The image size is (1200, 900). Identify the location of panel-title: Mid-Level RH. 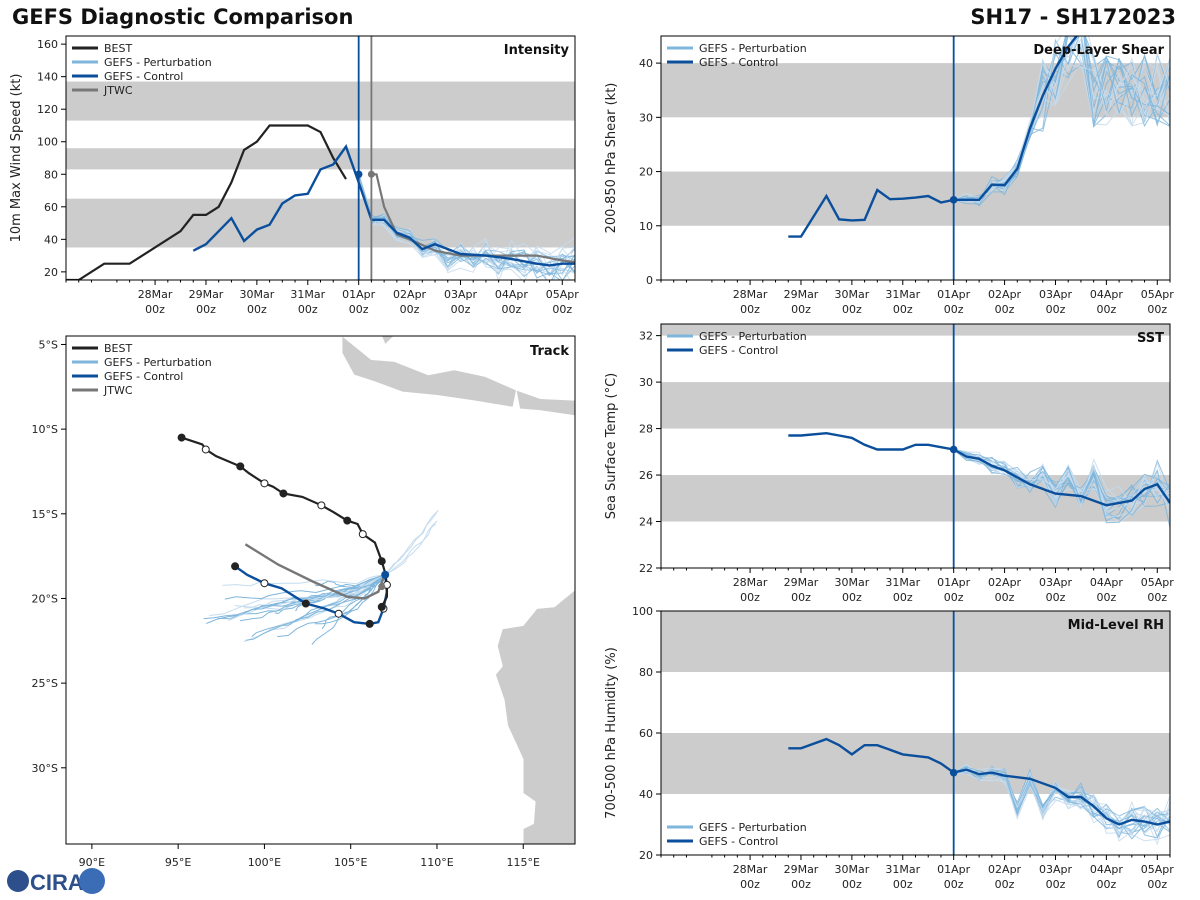
(1116, 625).